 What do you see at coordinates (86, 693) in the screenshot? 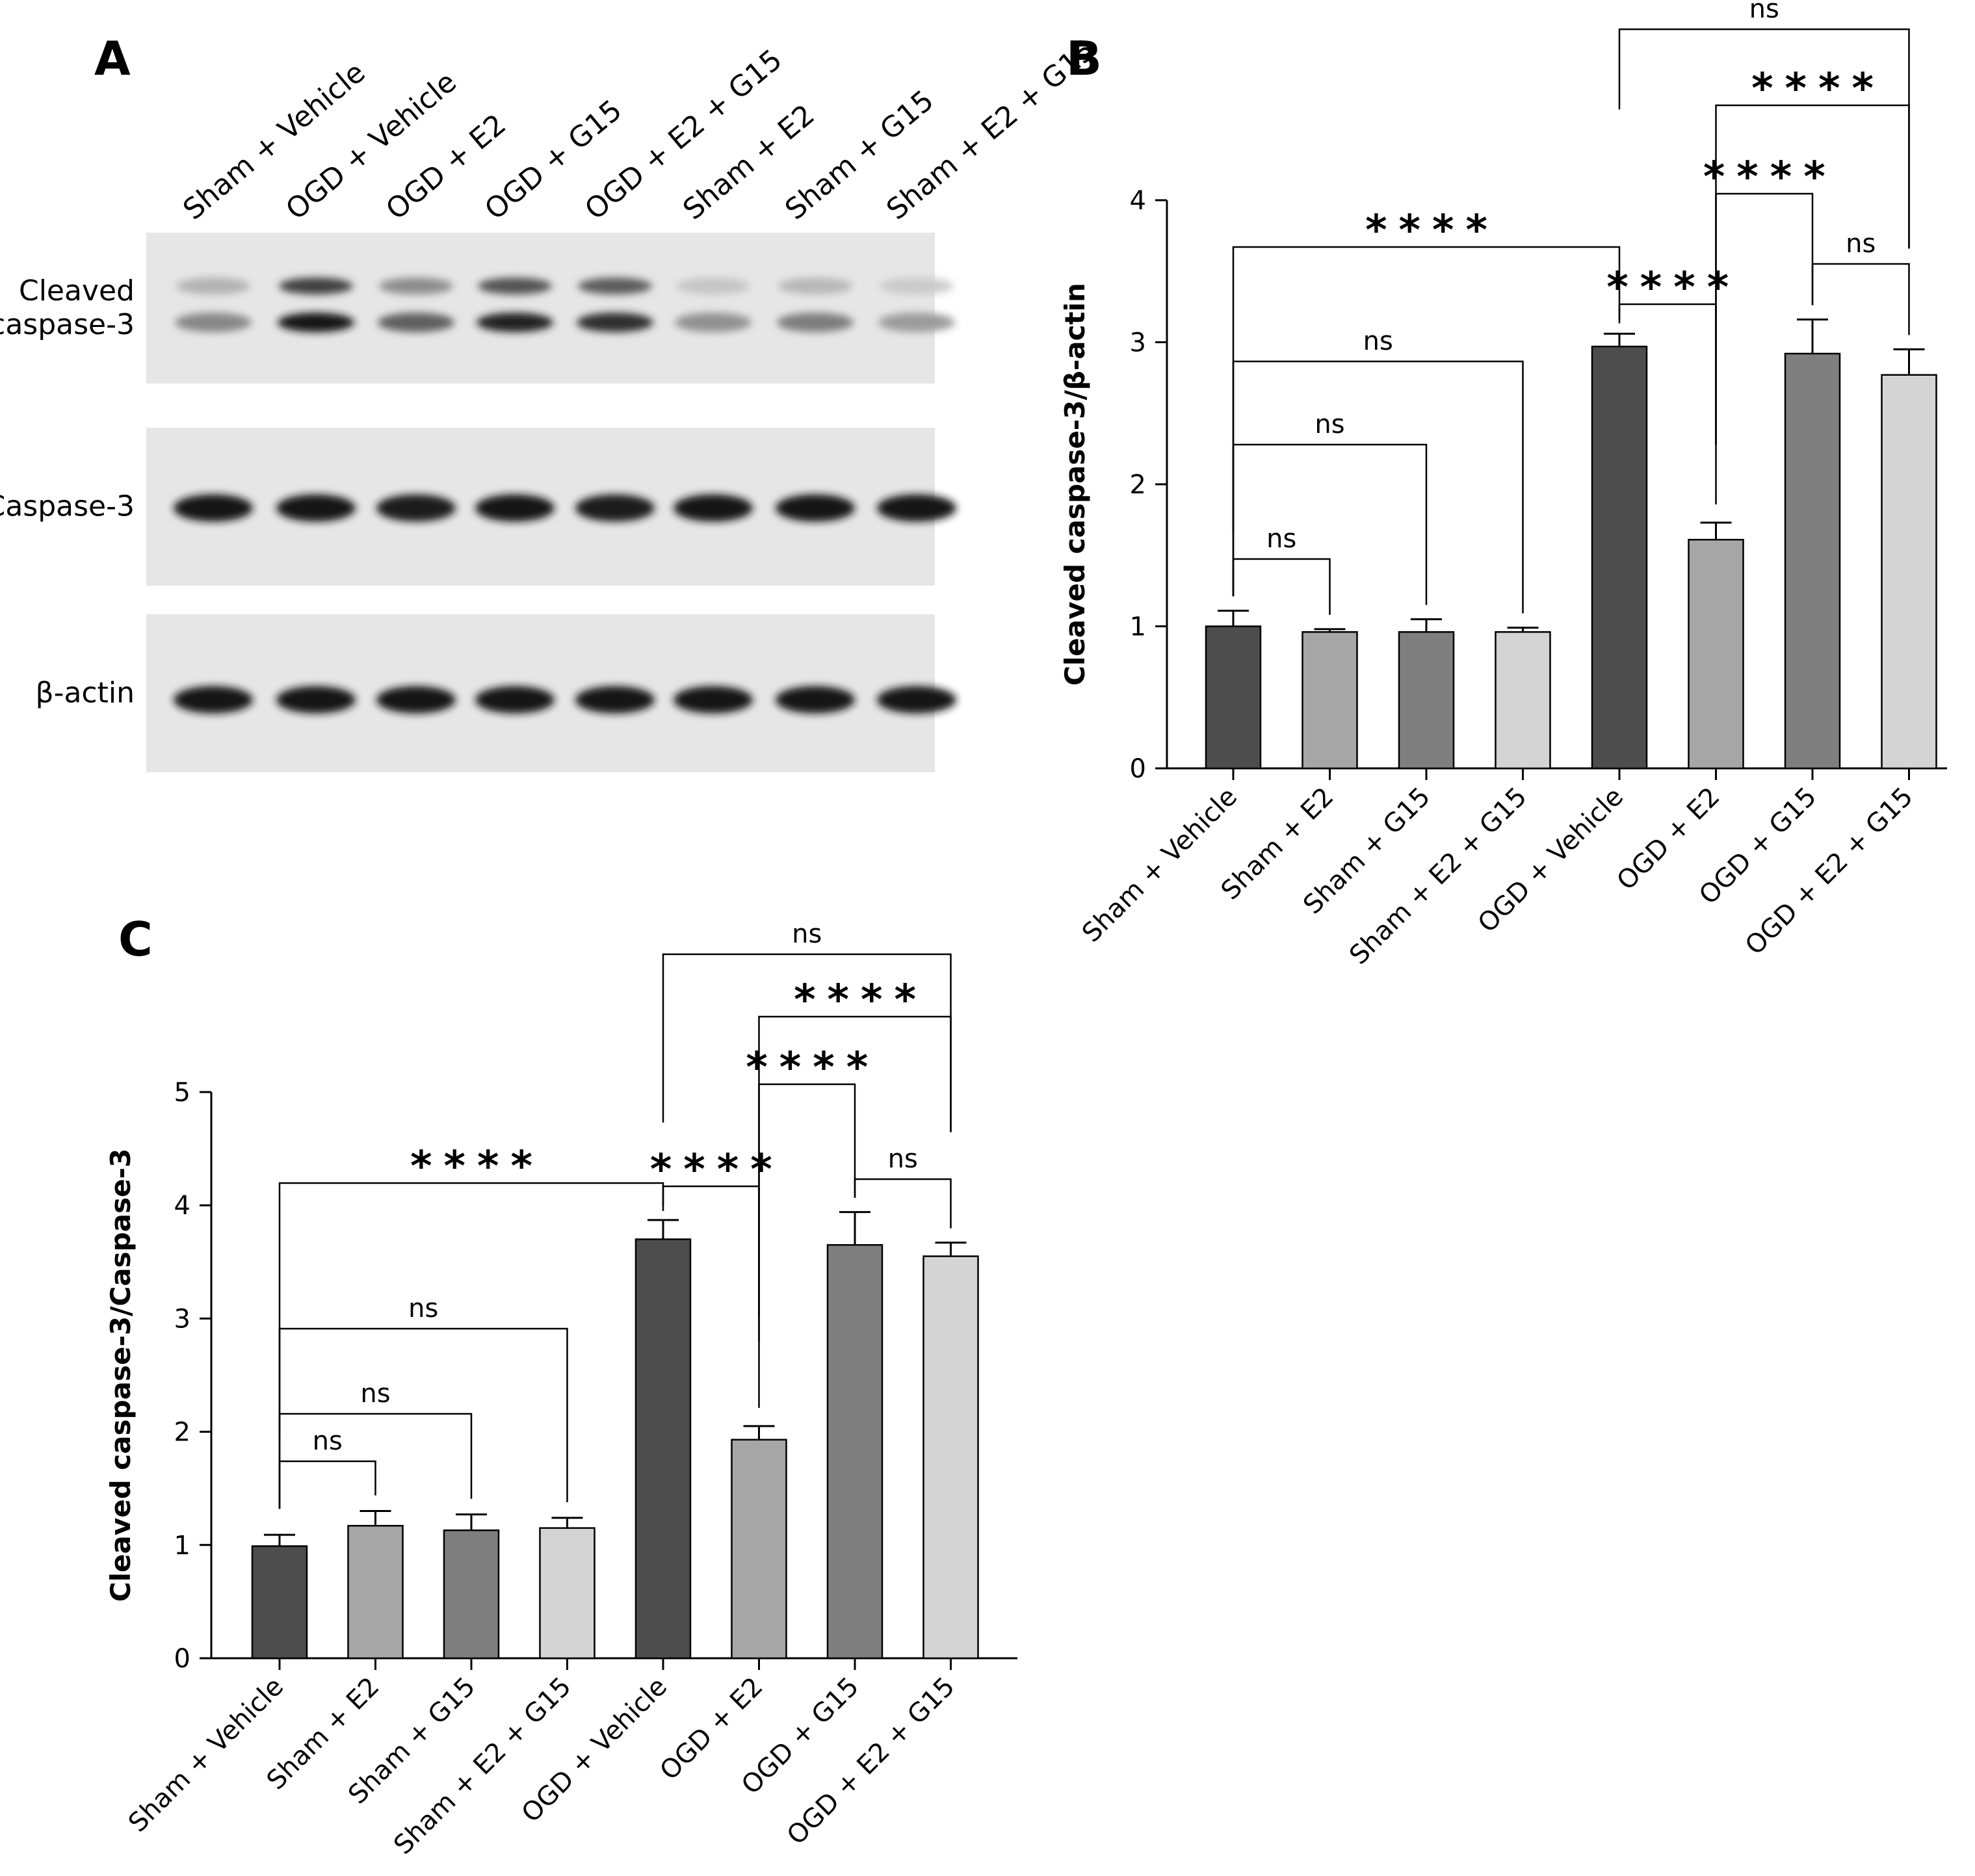
I see `blot-row-label: β-actin` at bounding box center [86, 693].